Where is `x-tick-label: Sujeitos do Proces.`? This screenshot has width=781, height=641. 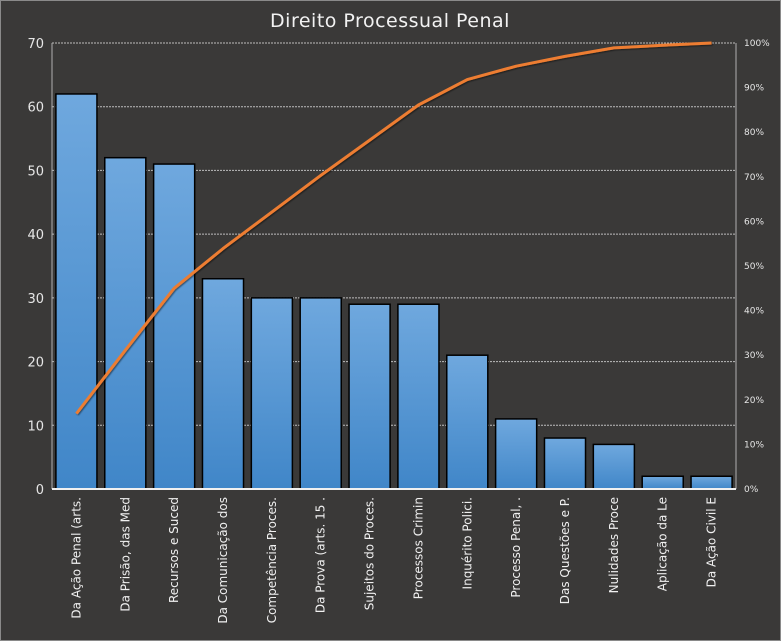 x-tick-label: Sujeitos do Proces. is located at coordinates (370, 553).